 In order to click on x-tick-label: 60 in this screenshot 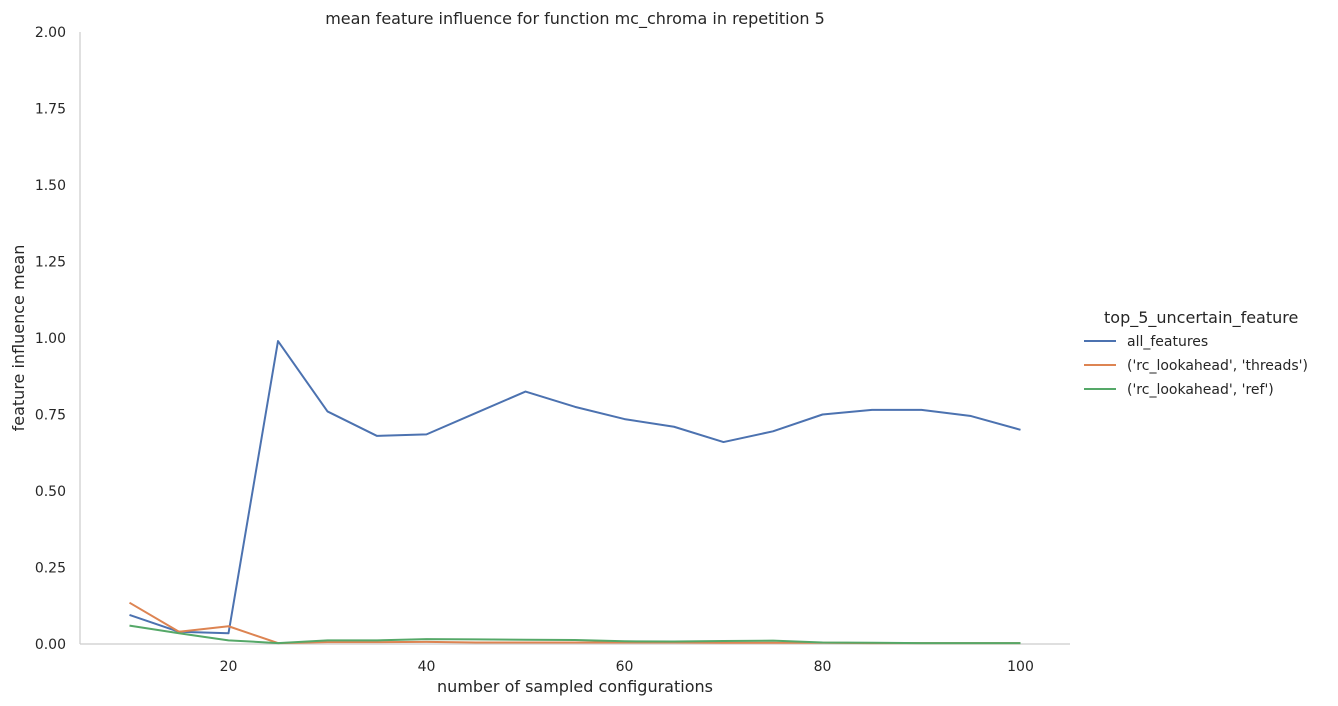, I will do `click(625, 667)`.